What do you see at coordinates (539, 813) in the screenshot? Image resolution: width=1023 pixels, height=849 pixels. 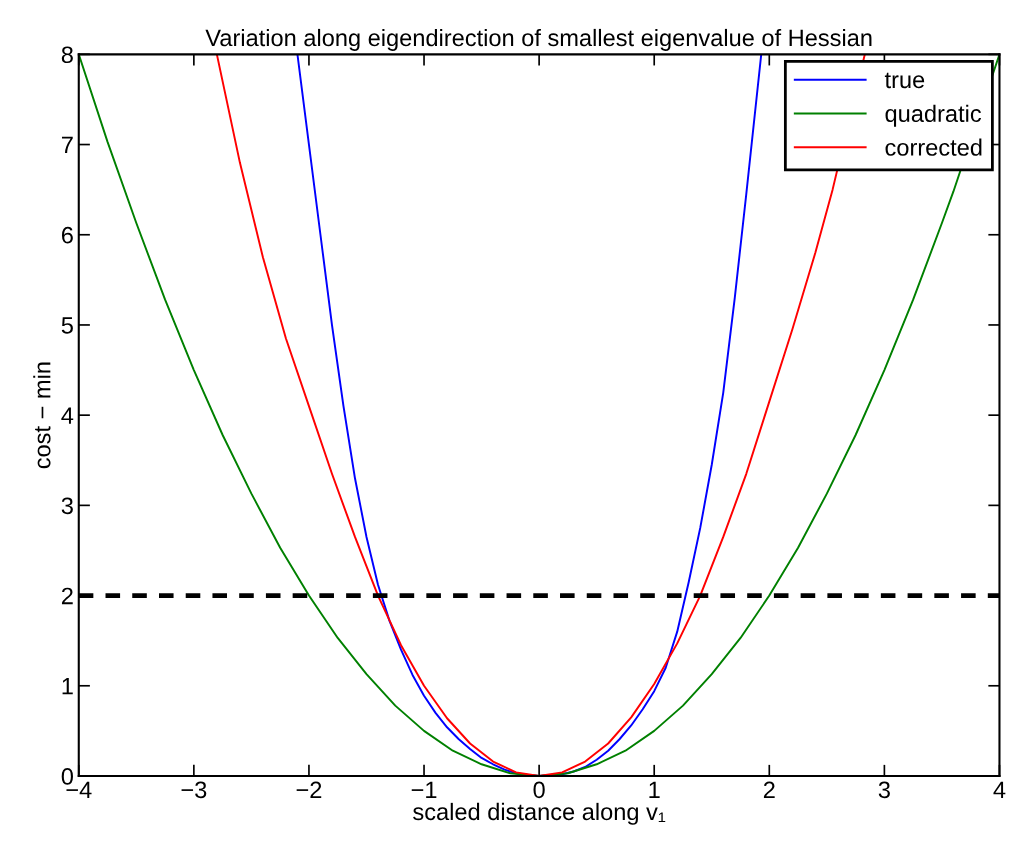 I see `x-axis-title: scaled distance along v₁` at bounding box center [539, 813].